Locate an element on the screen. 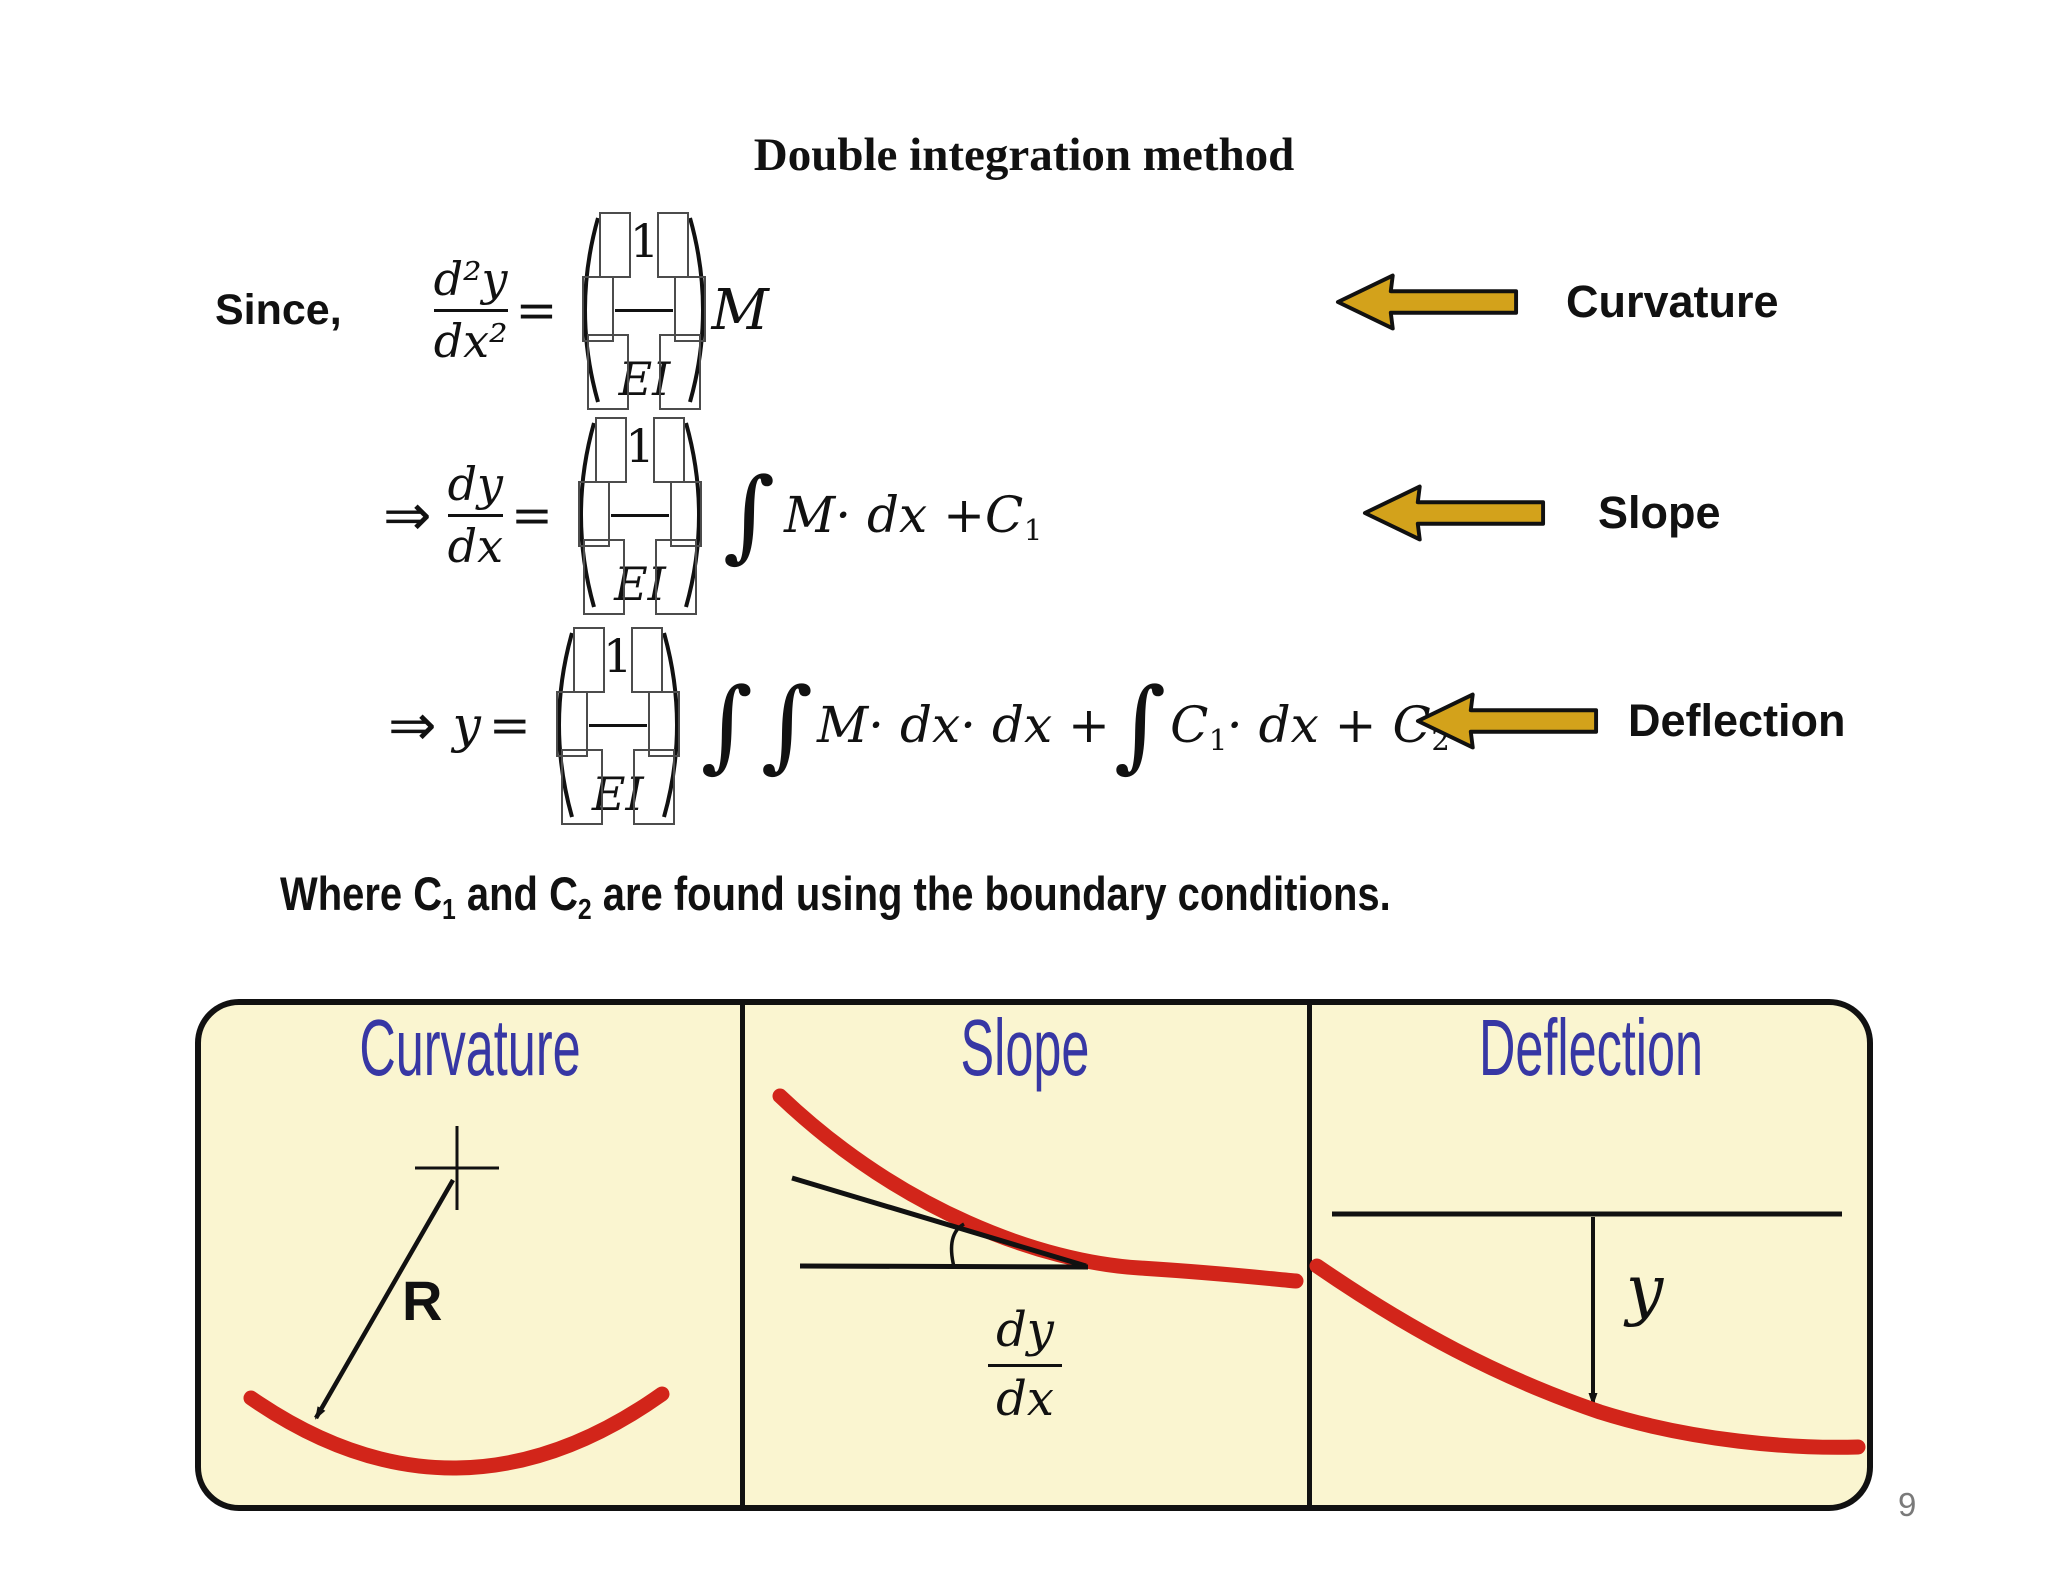 The height and width of the screenshot is (1582, 2048). curvature-diagram: R is located at coordinates (456, 1301).